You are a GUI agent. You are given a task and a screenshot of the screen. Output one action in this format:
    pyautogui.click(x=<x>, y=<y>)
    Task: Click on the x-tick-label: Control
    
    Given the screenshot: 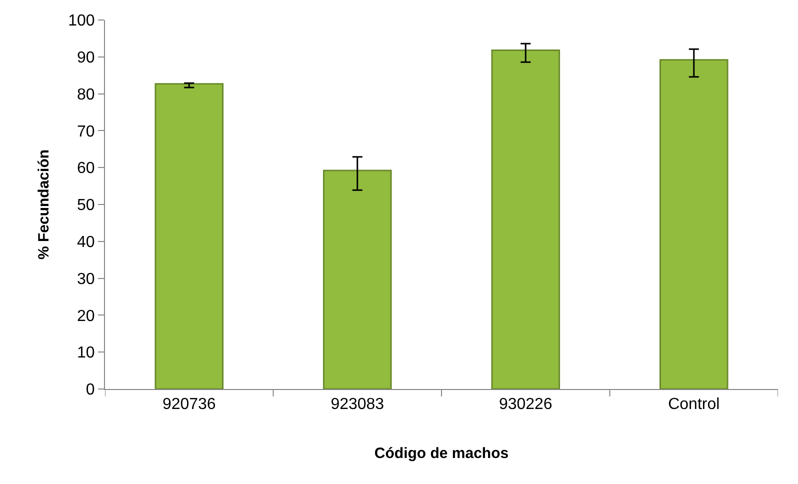 What is the action you would take?
    pyautogui.click(x=694, y=405)
    